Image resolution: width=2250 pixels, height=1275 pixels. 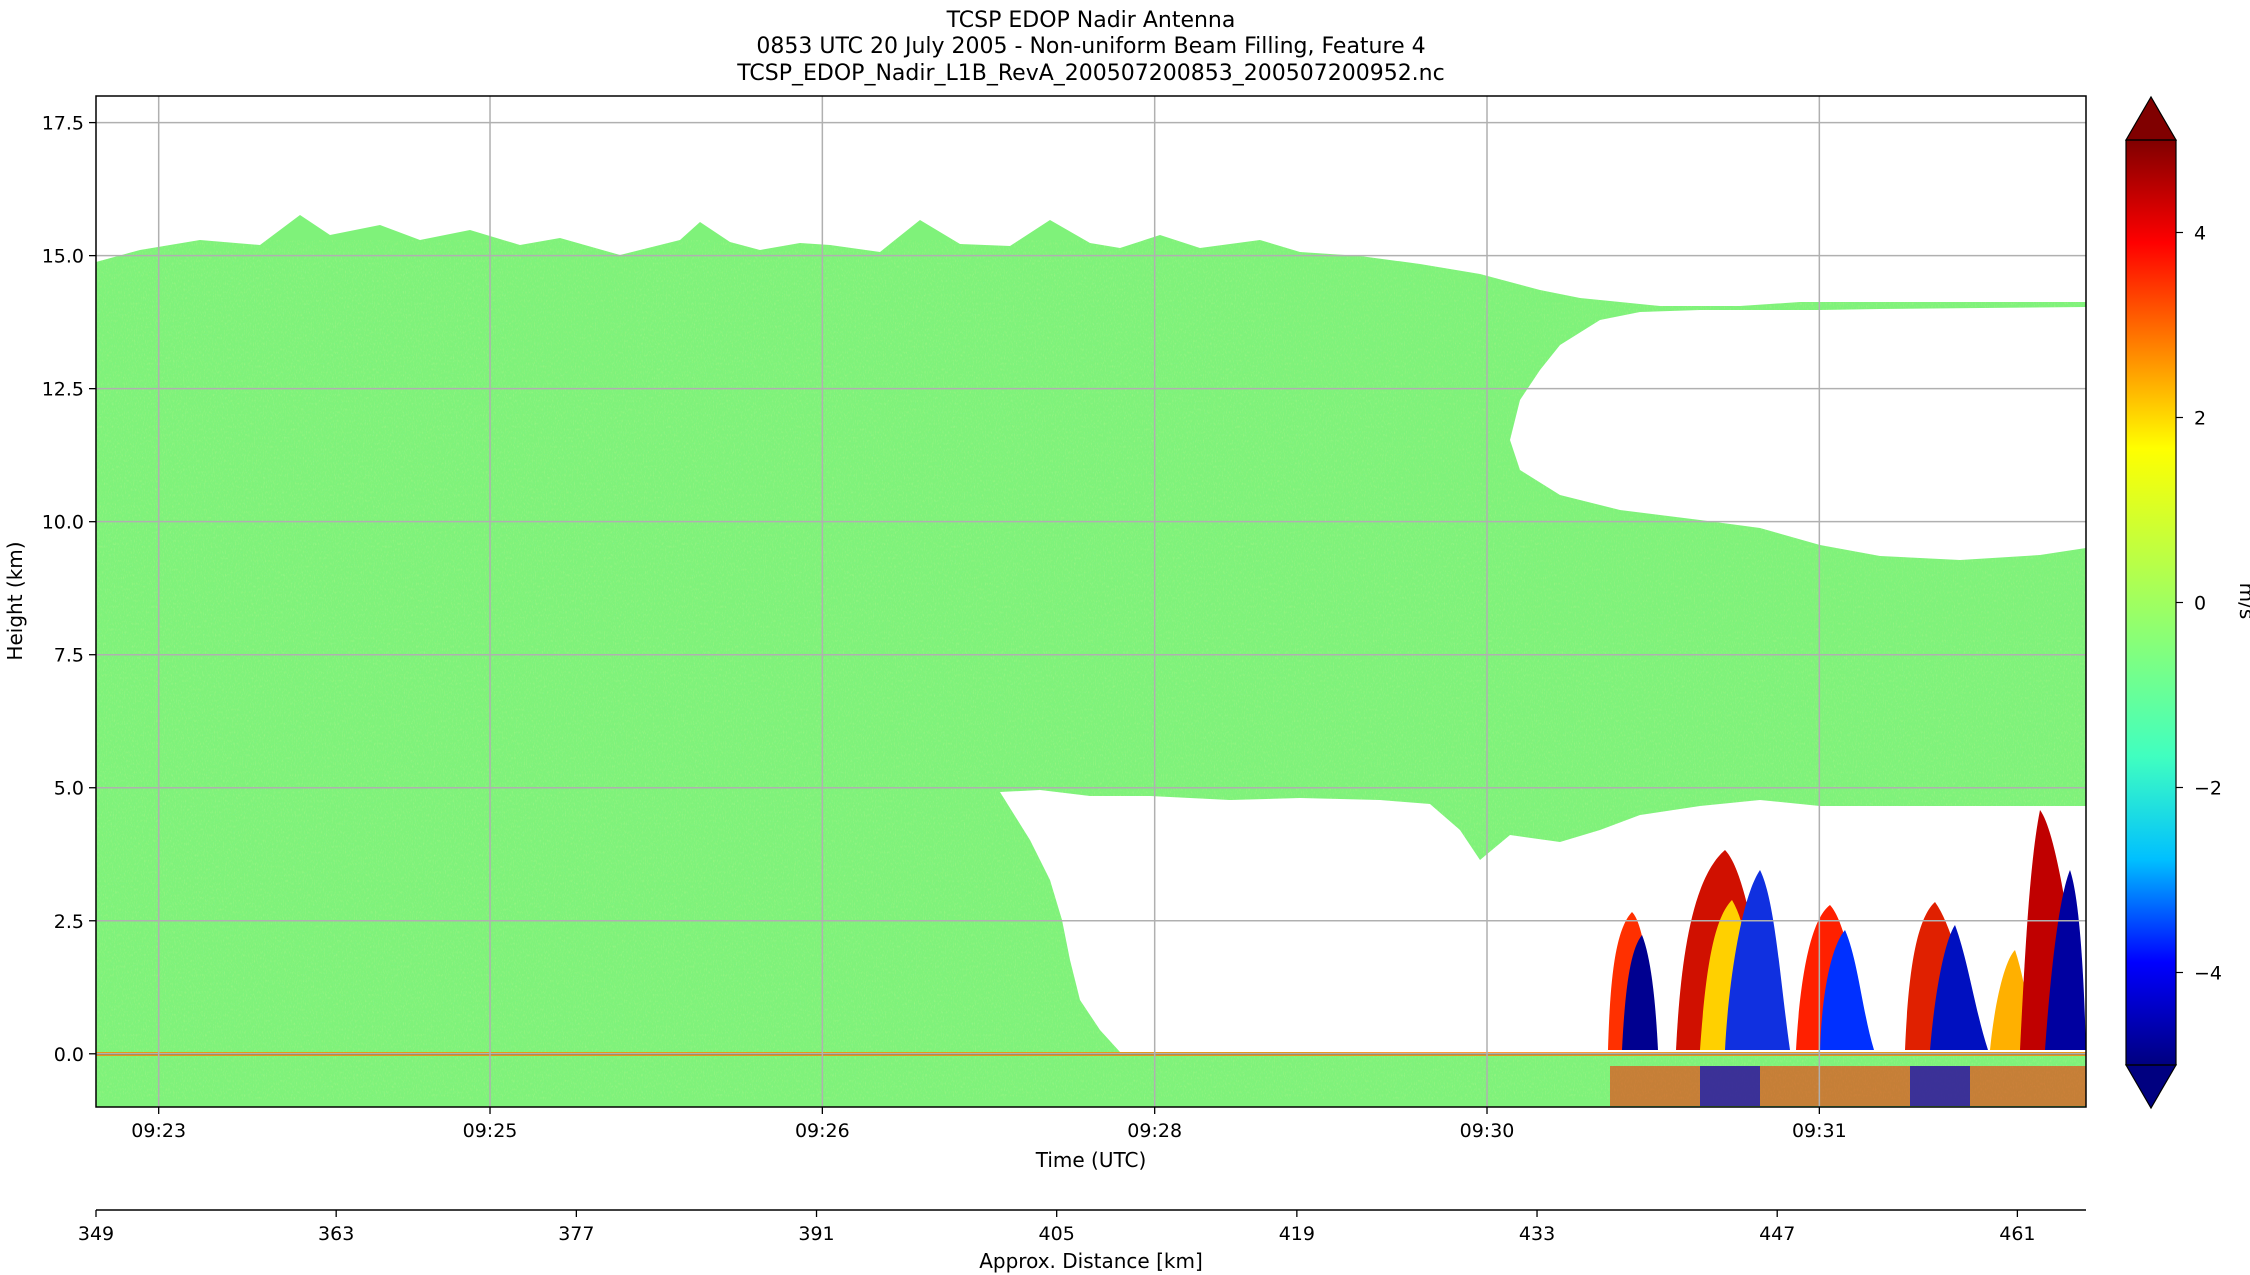 I want to click on x-axis: 09:23 09:25 09:26 09:28 09:30 09:31, so click(x=989, y=1124).